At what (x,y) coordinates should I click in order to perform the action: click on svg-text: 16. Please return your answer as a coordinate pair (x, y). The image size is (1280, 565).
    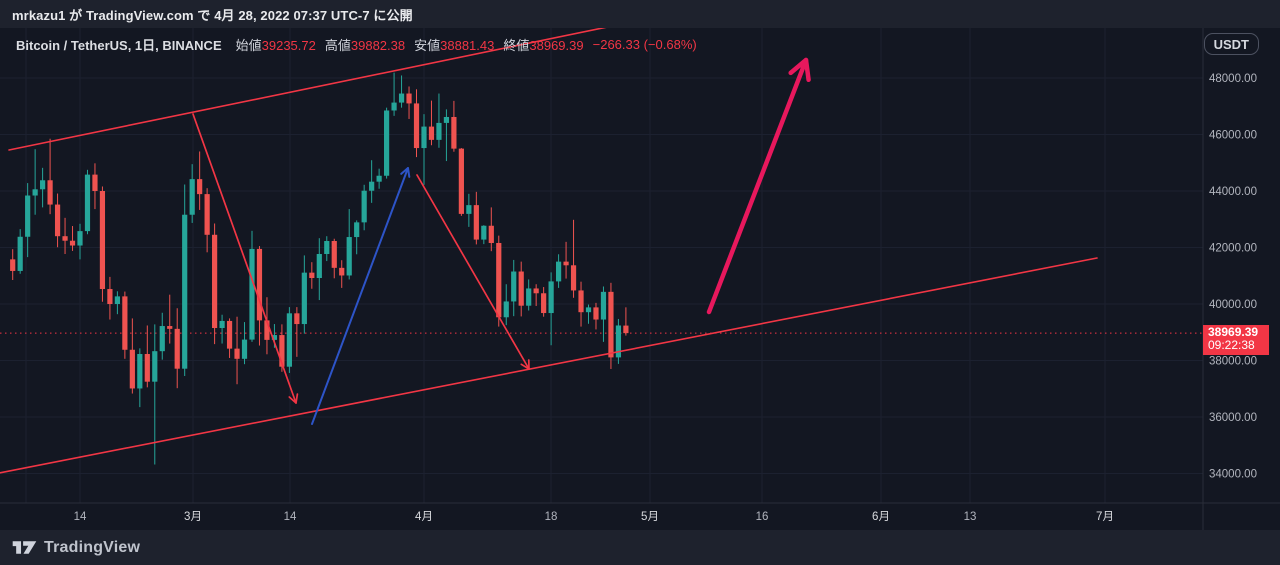
    Looking at the image, I should click on (762, 517).